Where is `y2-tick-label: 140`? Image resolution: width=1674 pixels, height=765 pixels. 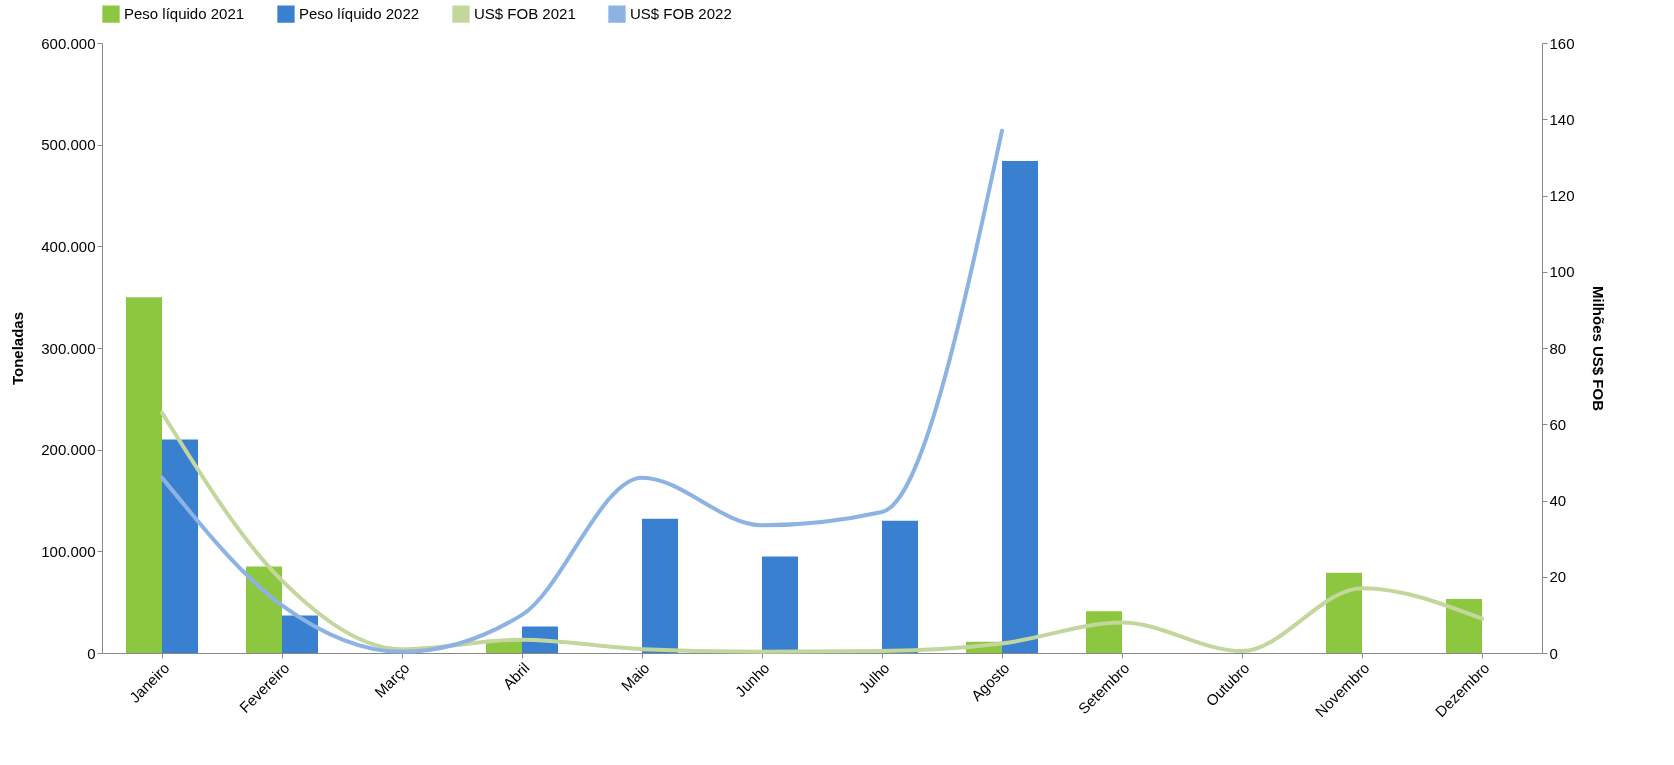
y2-tick-label: 140 is located at coordinates (1562, 119).